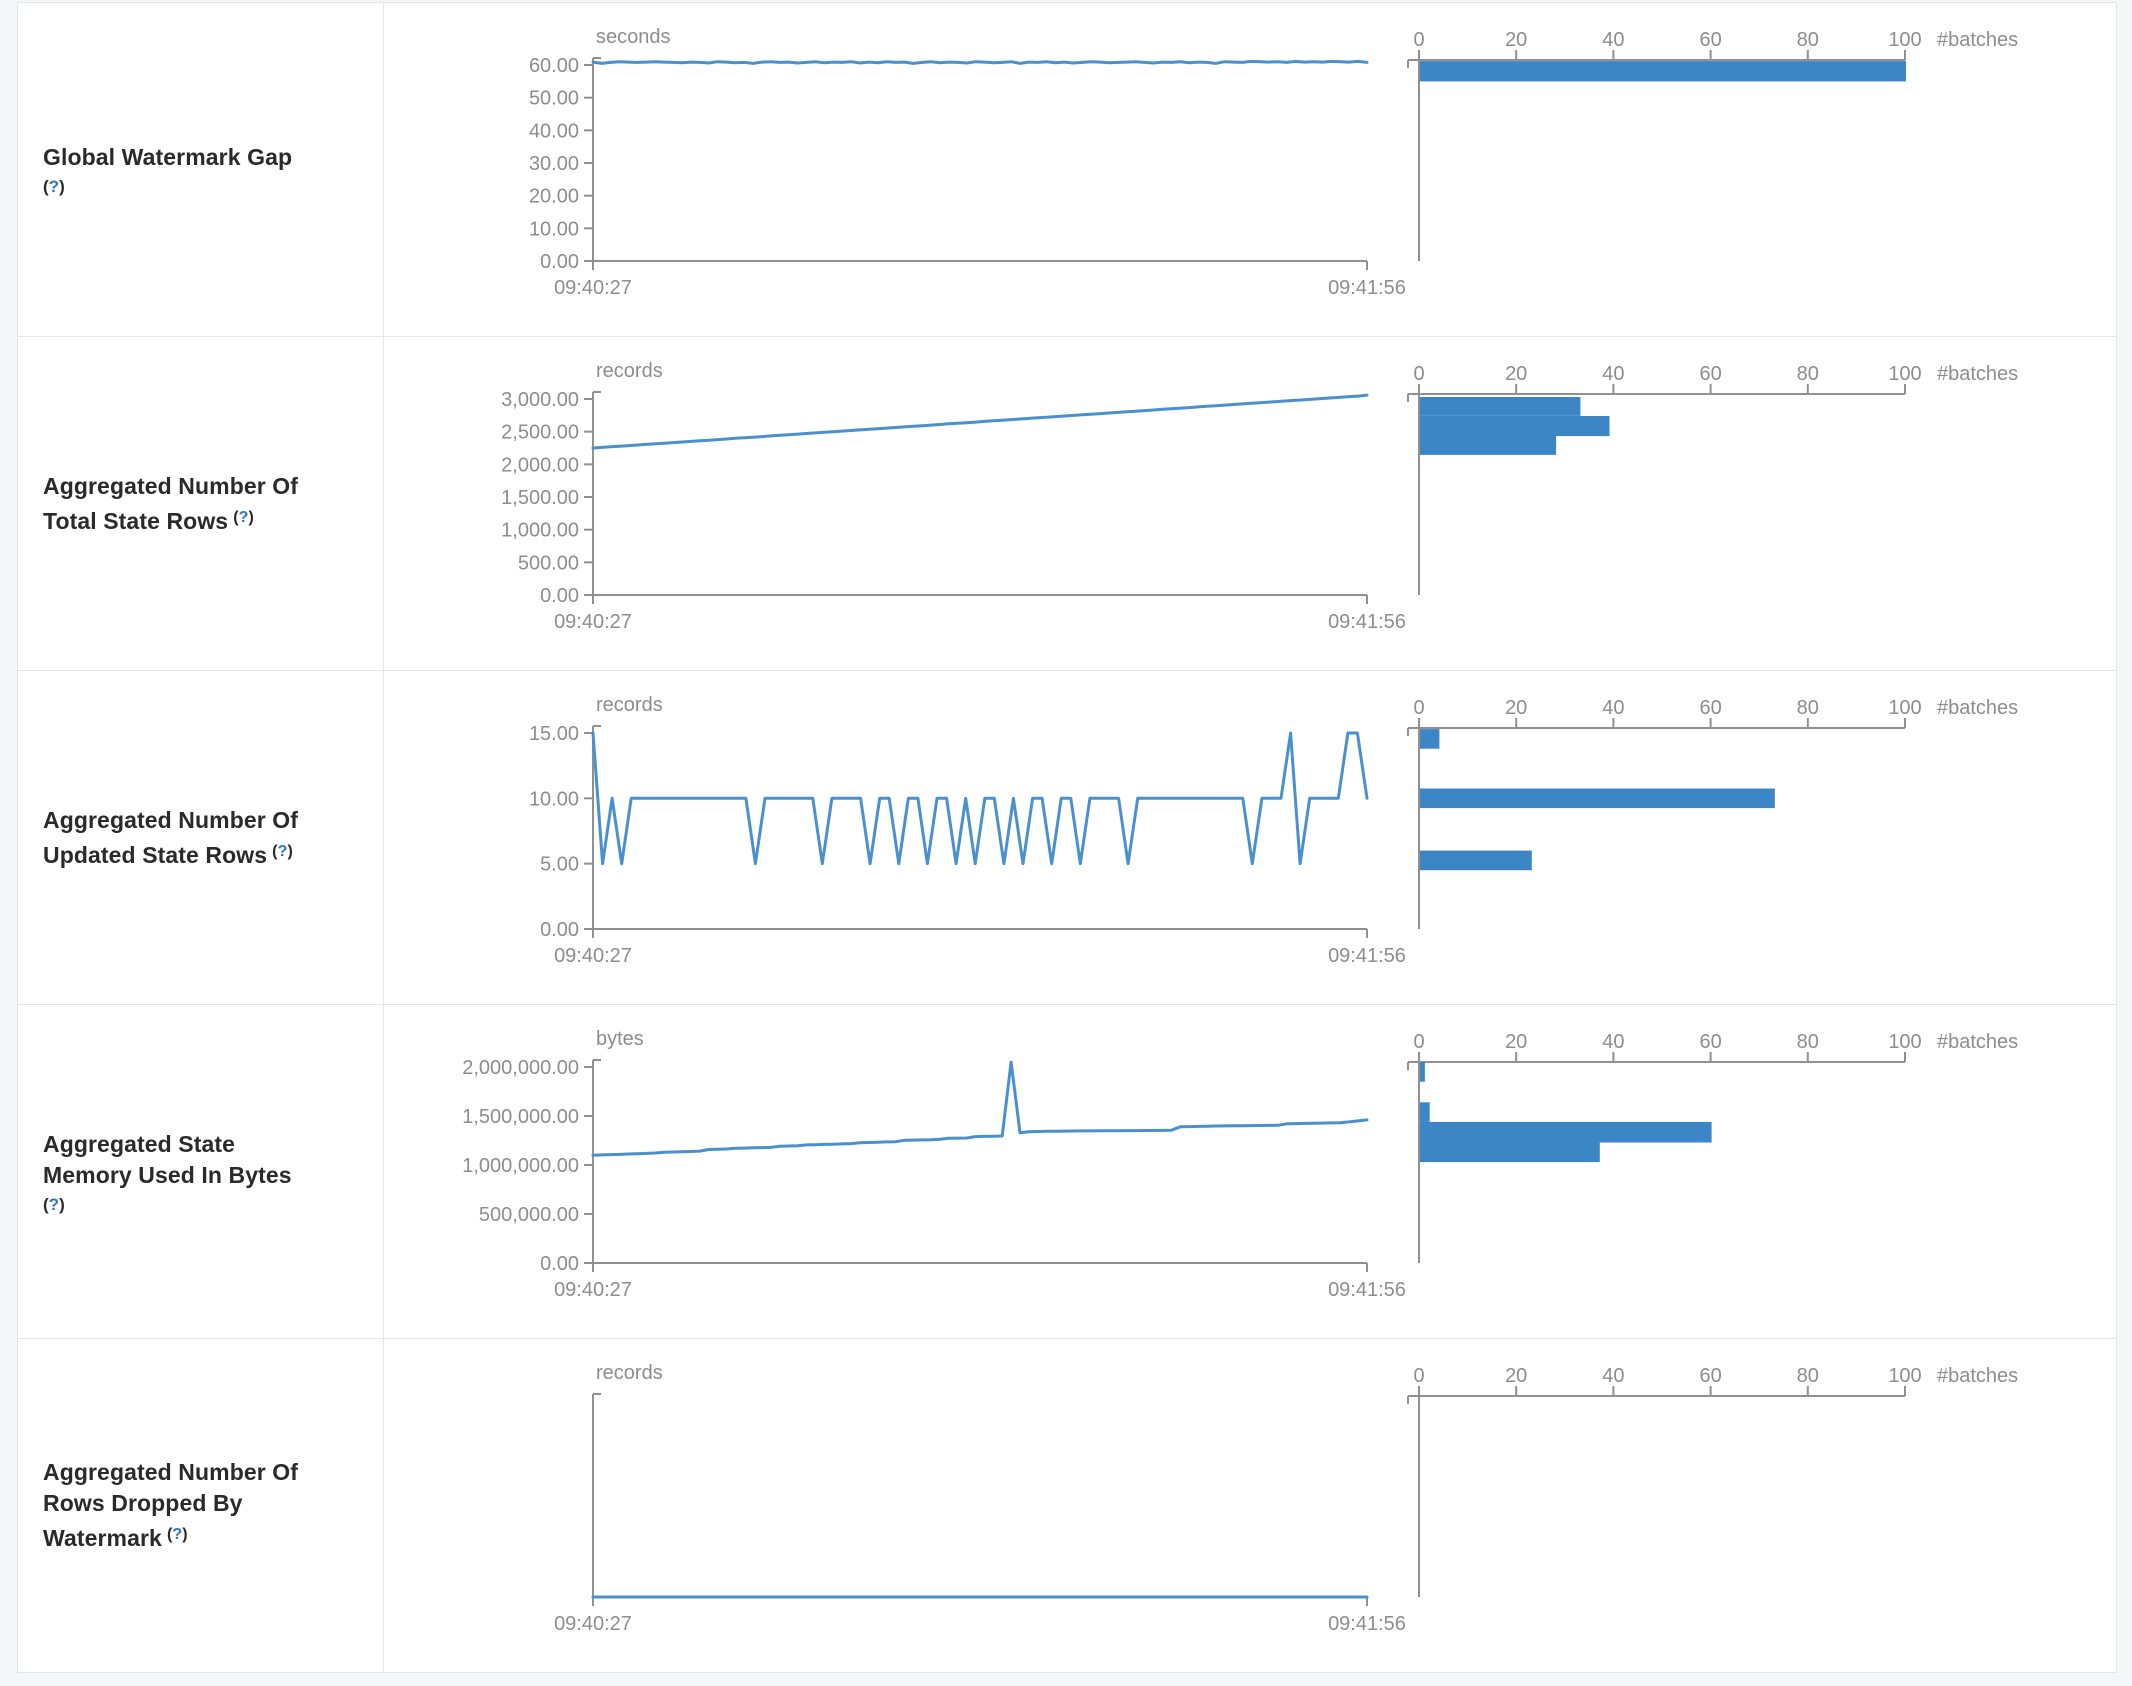 This screenshot has height=1686, width=2132. What do you see at coordinates (540, 465) in the screenshot?
I see `timeline-y-tick-label: 2,000.00` at bounding box center [540, 465].